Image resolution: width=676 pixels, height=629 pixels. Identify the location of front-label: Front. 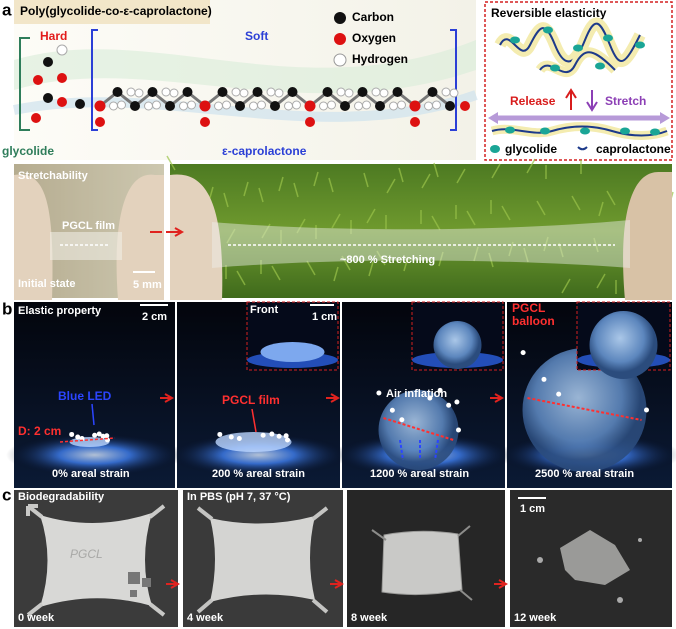
(264, 310).